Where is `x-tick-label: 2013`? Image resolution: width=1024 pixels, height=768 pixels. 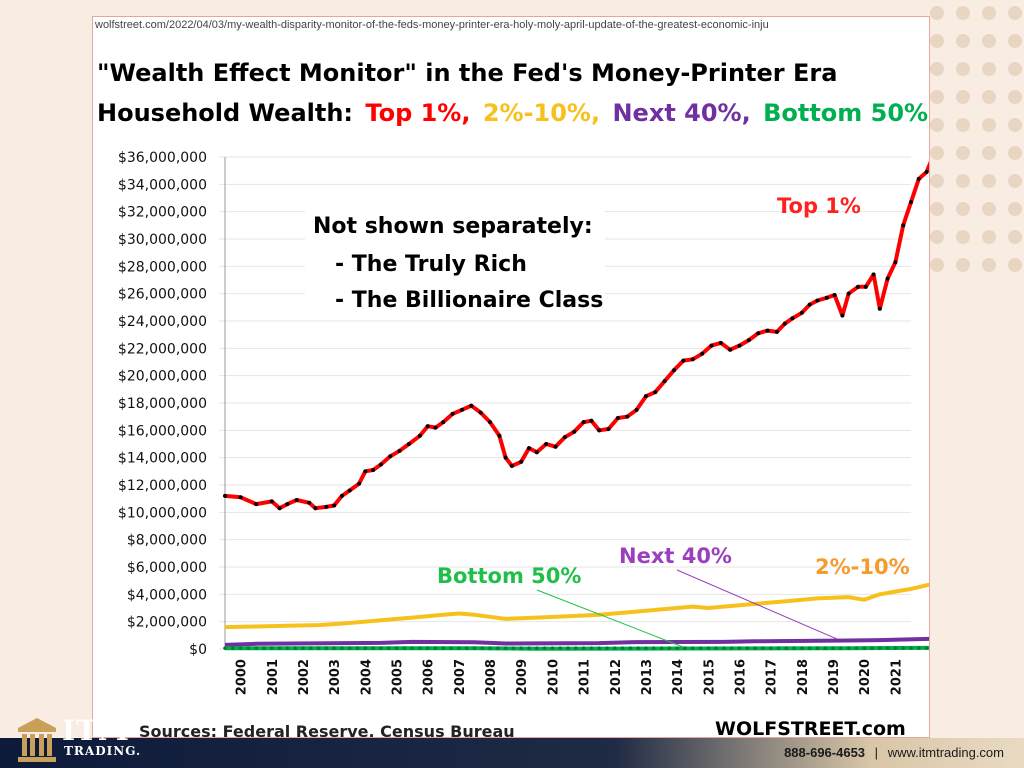 x-tick-label: 2013 is located at coordinates (647, 677).